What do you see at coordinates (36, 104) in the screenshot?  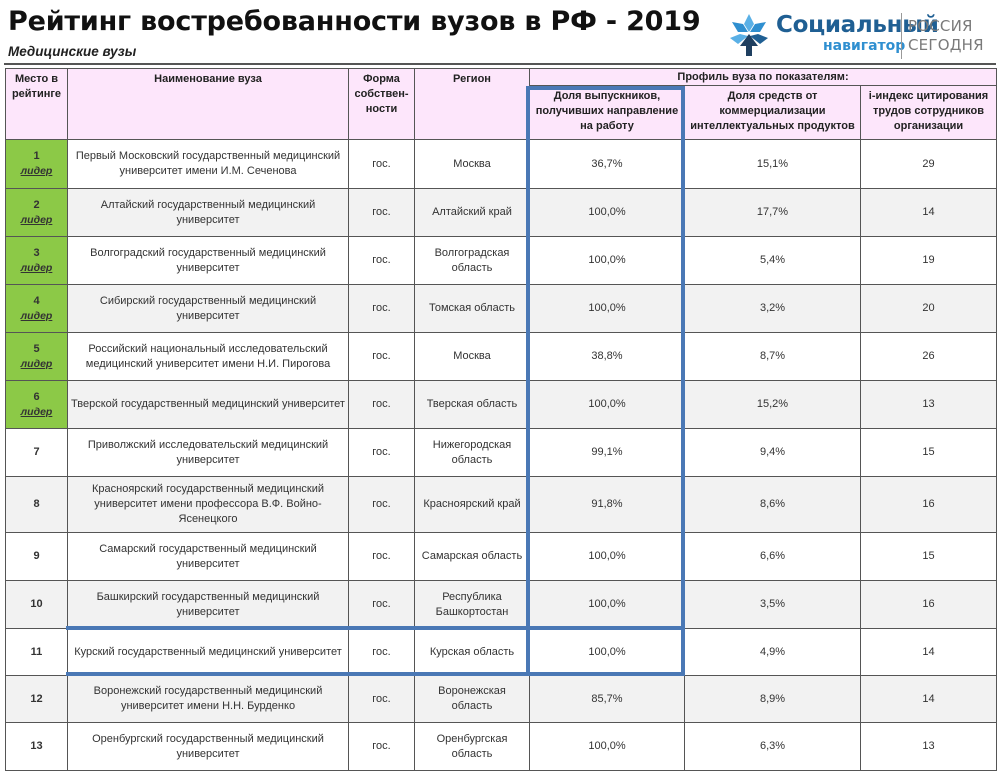 I see `column-header-place: Место в рейтинге` at bounding box center [36, 104].